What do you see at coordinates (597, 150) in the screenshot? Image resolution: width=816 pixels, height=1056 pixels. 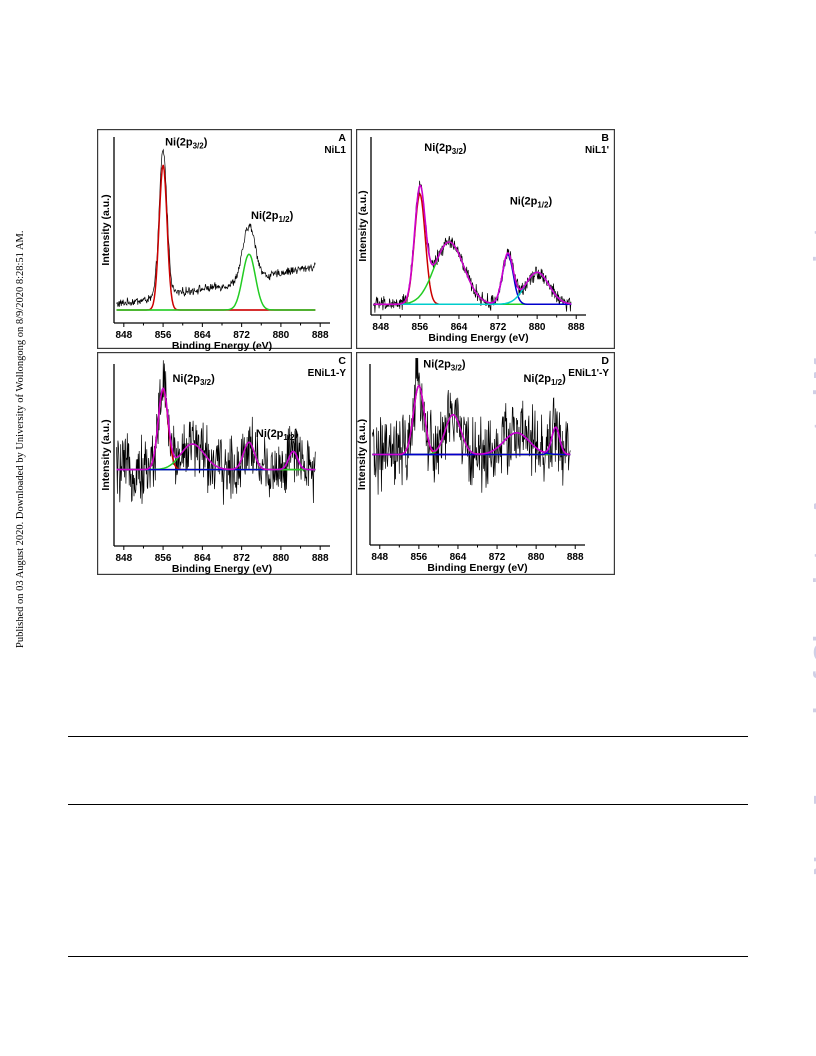 I see `sample-label: NiL1'` at bounding box center [597, 150].